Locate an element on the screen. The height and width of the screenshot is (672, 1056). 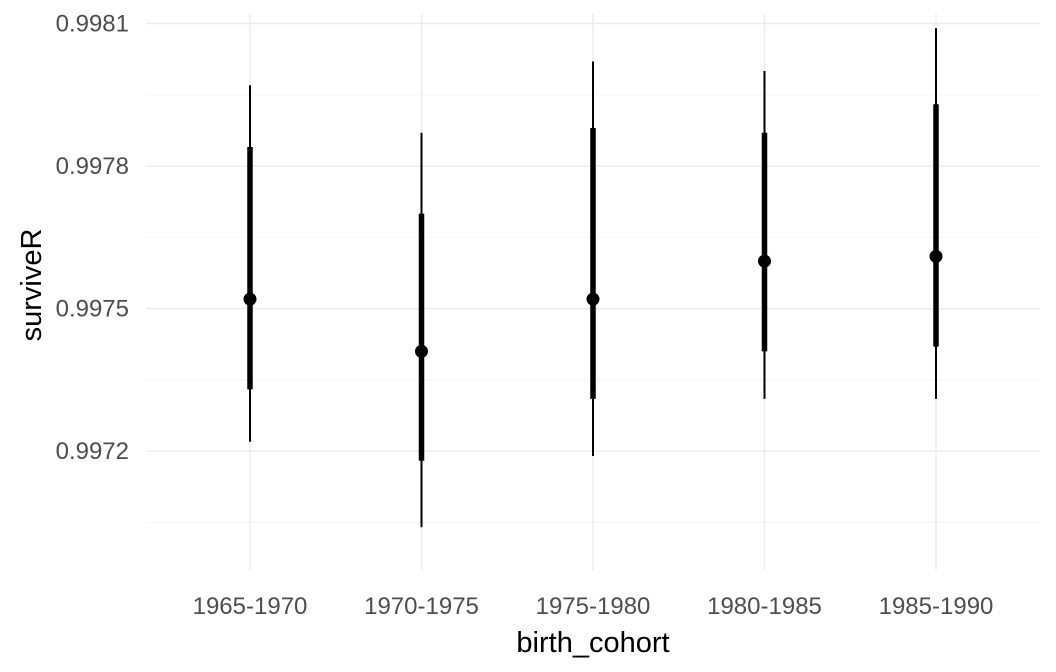
y-tick-label: 0.9972 is located at coordinates (92, 451).